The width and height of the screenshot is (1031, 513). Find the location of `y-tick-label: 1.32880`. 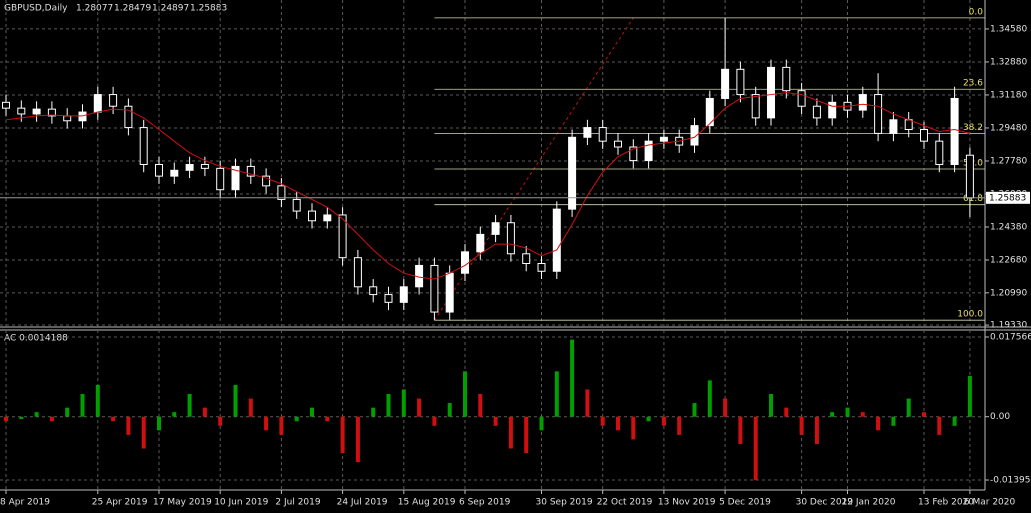

y-tick-label: 1.32880 is located at coordinates (1008, 62).